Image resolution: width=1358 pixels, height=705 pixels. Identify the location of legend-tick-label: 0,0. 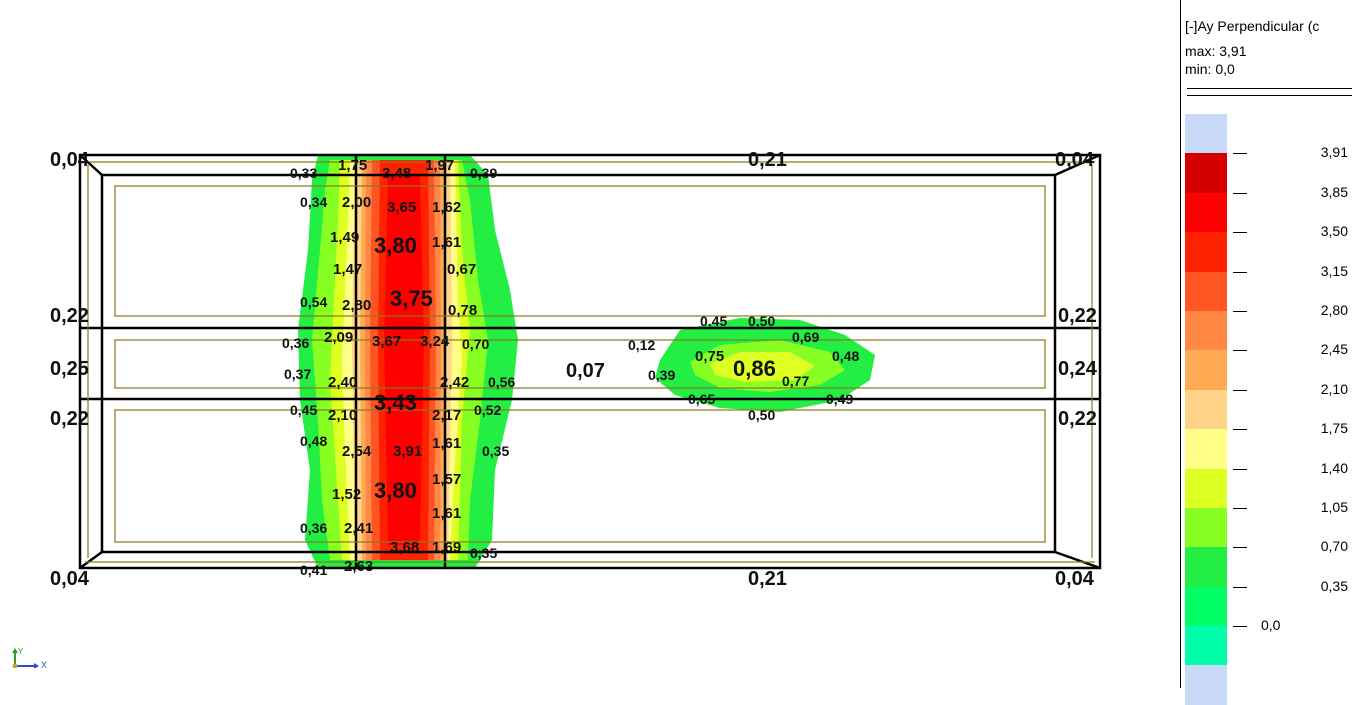
(1271, 625).